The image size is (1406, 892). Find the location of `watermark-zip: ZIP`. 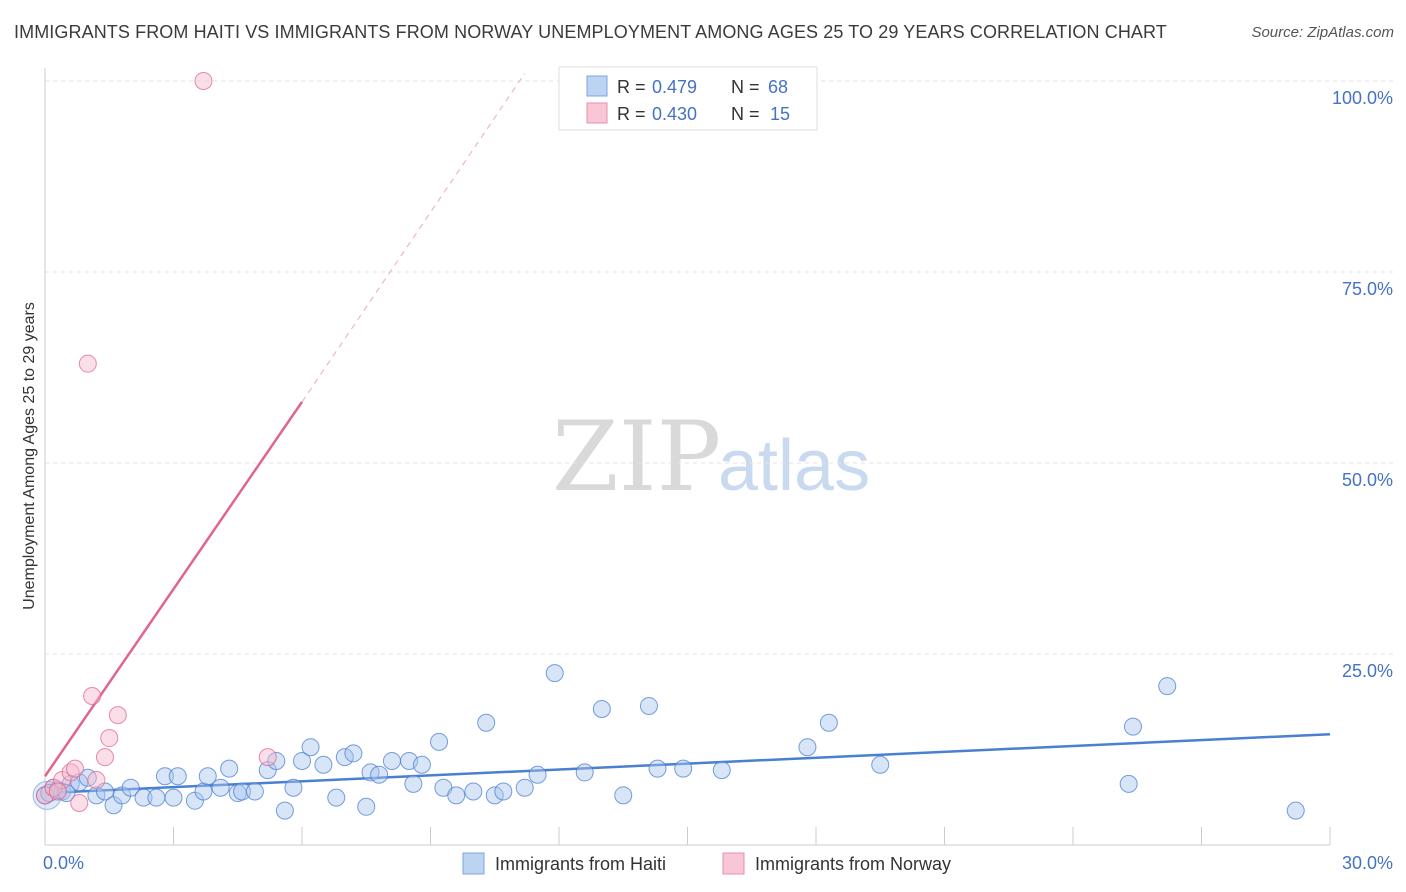

watermark-zip: ZIP is located at coordinates (636, 457).